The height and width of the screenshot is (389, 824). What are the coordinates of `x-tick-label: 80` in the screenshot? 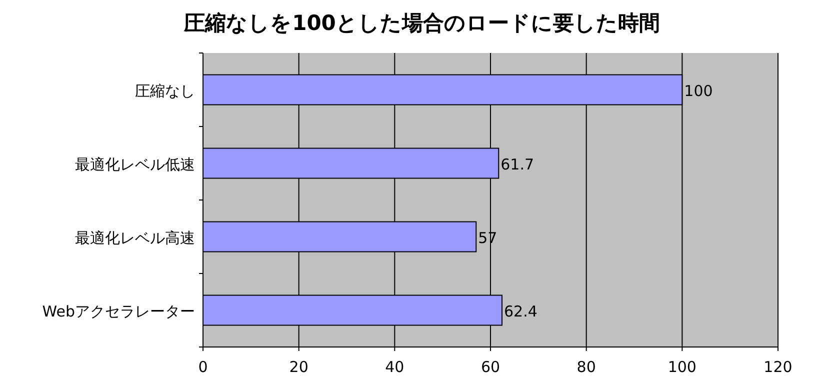 It's located at (586, 367).